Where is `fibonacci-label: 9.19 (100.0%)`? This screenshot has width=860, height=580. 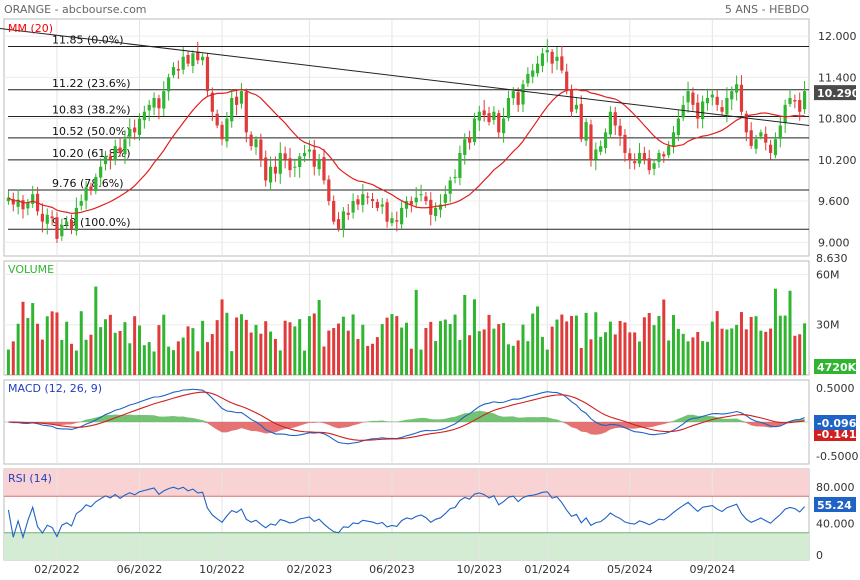 fibonacci-label: 9.19 (100.0%) is located at coordinates (91, 222).